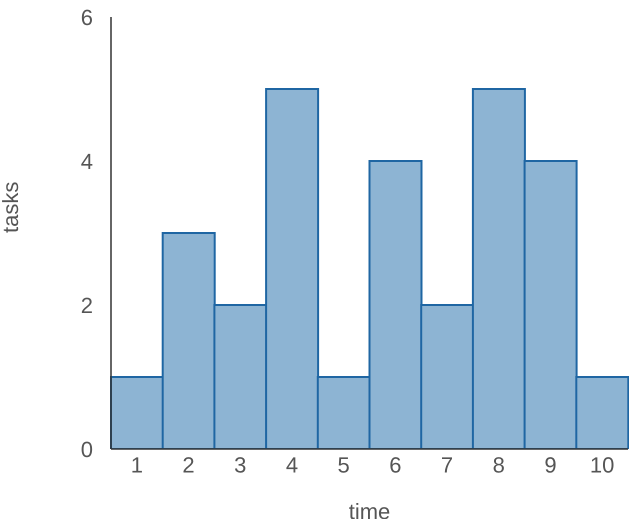 The width and height of the screenshot is (629, 519). I want to click on y-tick-label: 6, so click(86, 17).